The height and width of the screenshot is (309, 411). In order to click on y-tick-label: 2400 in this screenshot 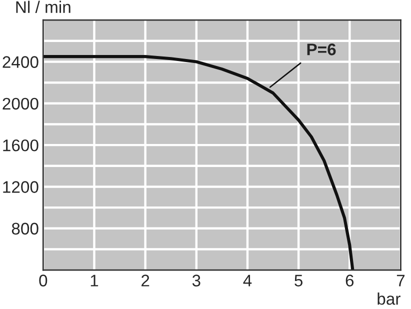, I will do `click(20, 62)`.